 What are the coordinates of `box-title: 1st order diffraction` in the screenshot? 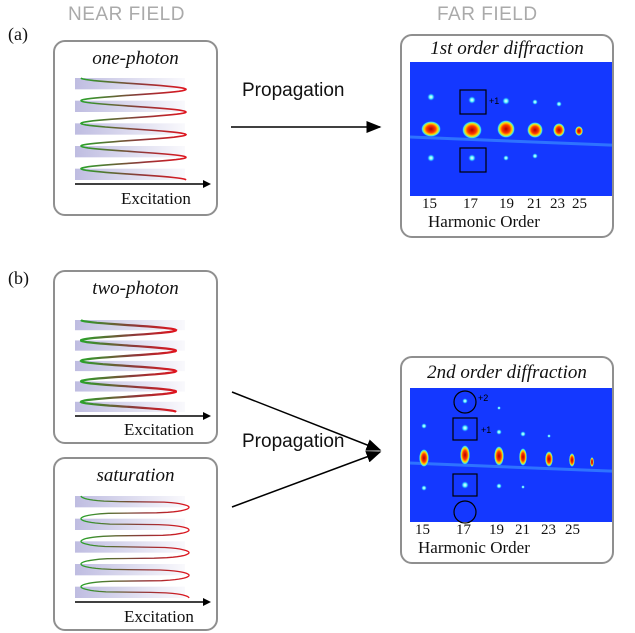 It's located at (507, 48).